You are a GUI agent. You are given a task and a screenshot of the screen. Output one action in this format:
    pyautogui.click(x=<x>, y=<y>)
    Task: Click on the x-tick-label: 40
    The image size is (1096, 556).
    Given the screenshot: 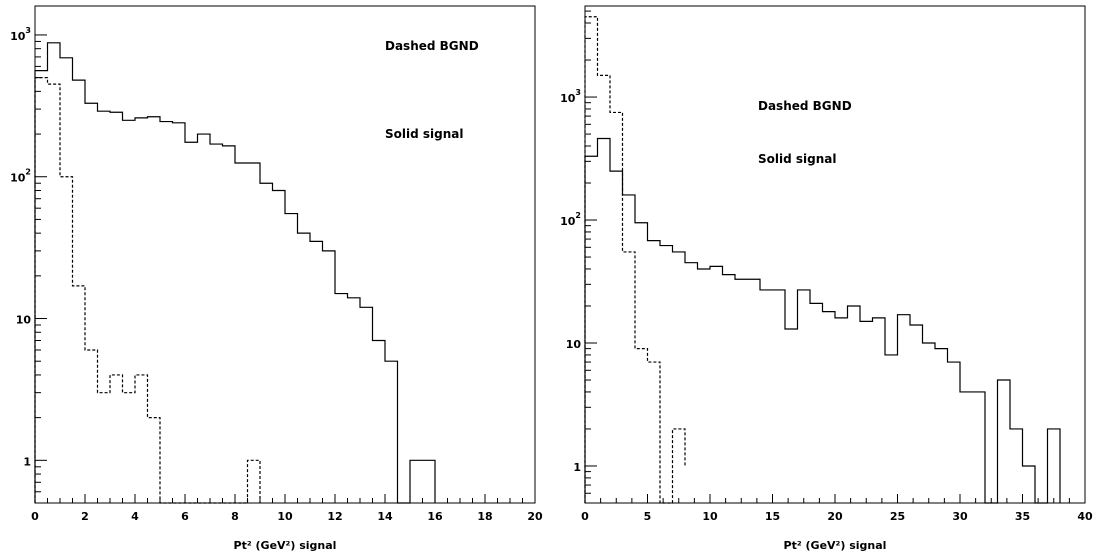 What is the action you would take?
    pyautogui.click(x=1085, y=516)
    